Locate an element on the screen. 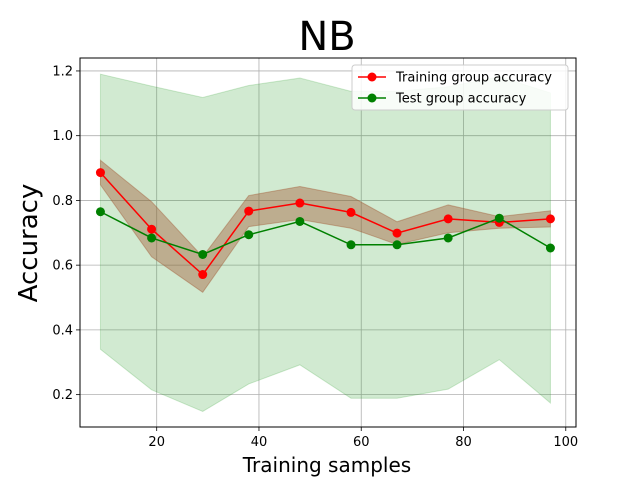 The image size is (640, 480). x-tick-label: 80 is located at coordinates (463, 442).